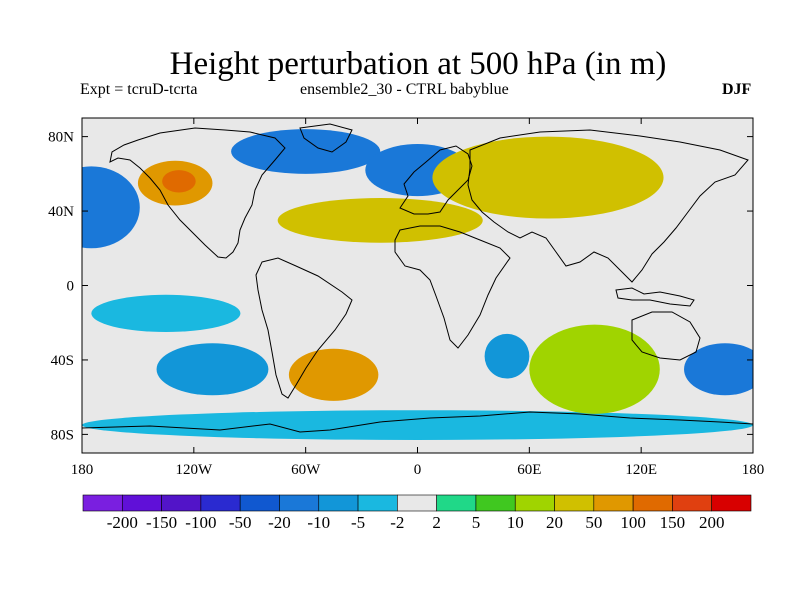  Describe the element at coordinates (194, 470) in the screenshot. I see `lon-tick-label: 120W` at that location.